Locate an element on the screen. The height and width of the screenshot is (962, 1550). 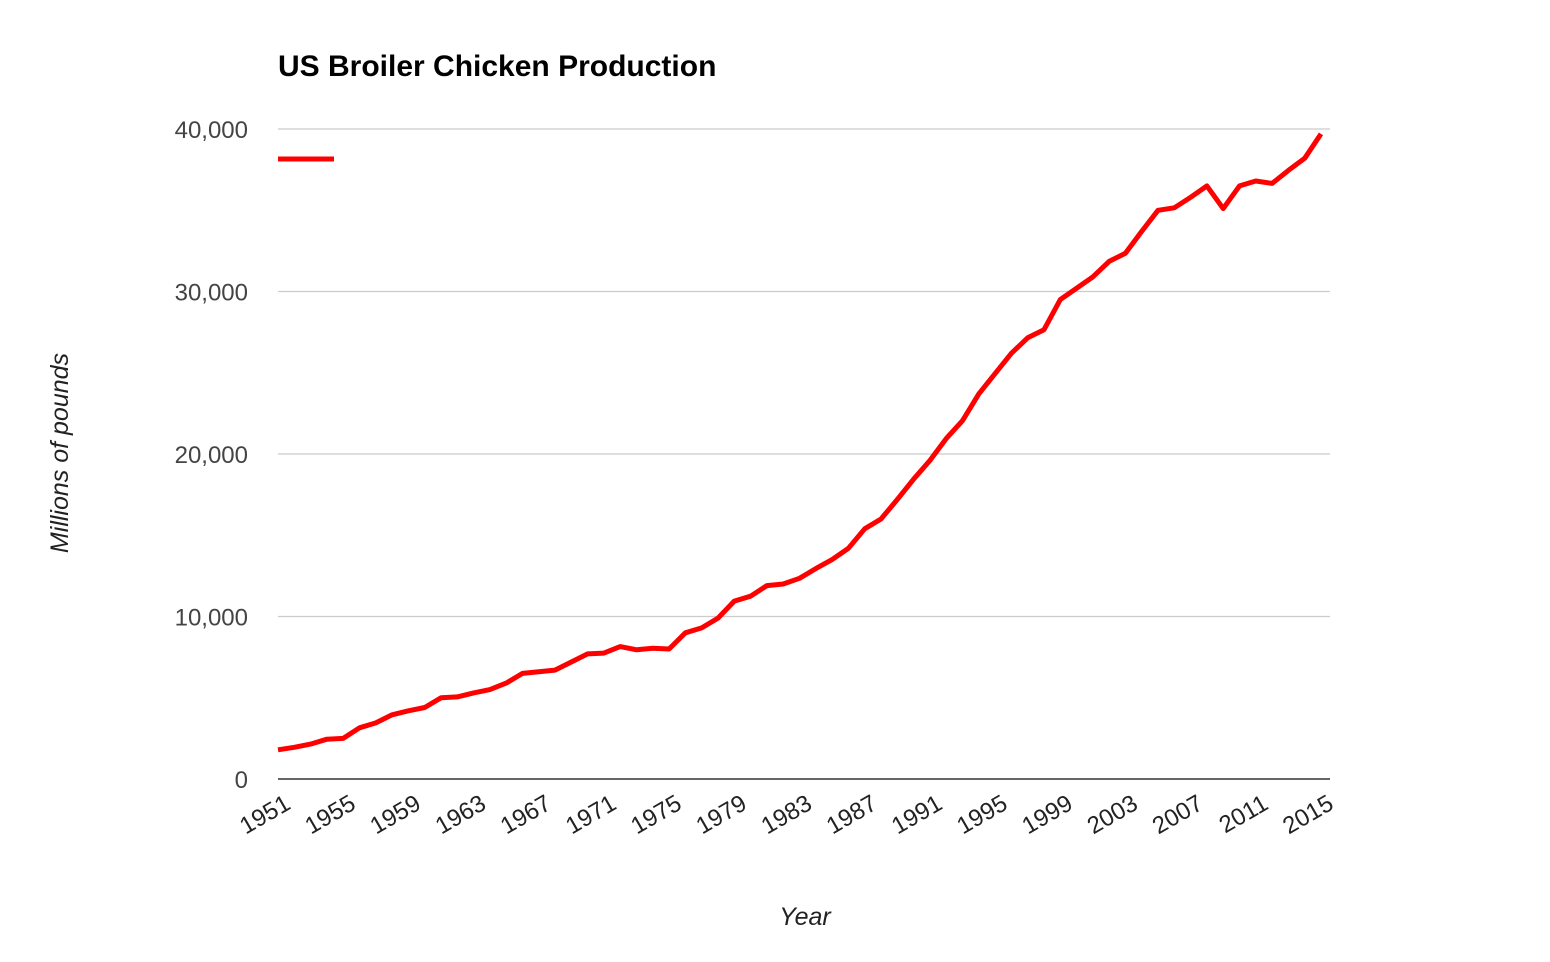
x-tick-label: 1979 is located at coordinates (722, 815).